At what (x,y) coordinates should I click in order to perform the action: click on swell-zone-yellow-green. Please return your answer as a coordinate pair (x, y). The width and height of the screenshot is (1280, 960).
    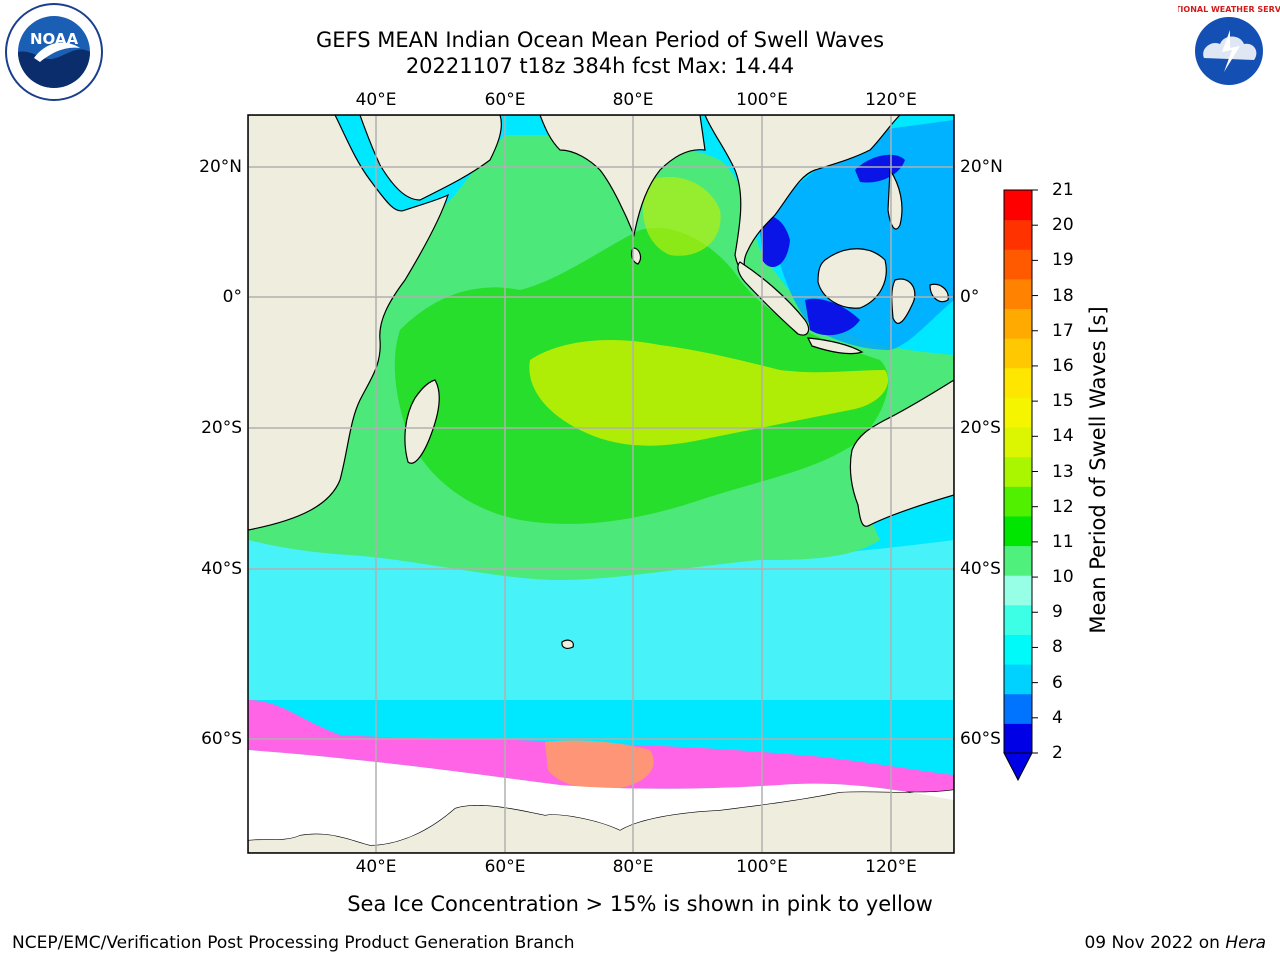
    Looking at the image, I should click on (709, 393).